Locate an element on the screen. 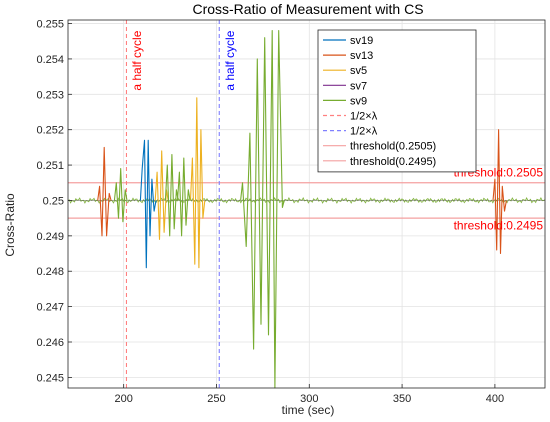 This screenshot has height=422, width=550. legend-label-3: sv7 is located at coordinates (358, 86).